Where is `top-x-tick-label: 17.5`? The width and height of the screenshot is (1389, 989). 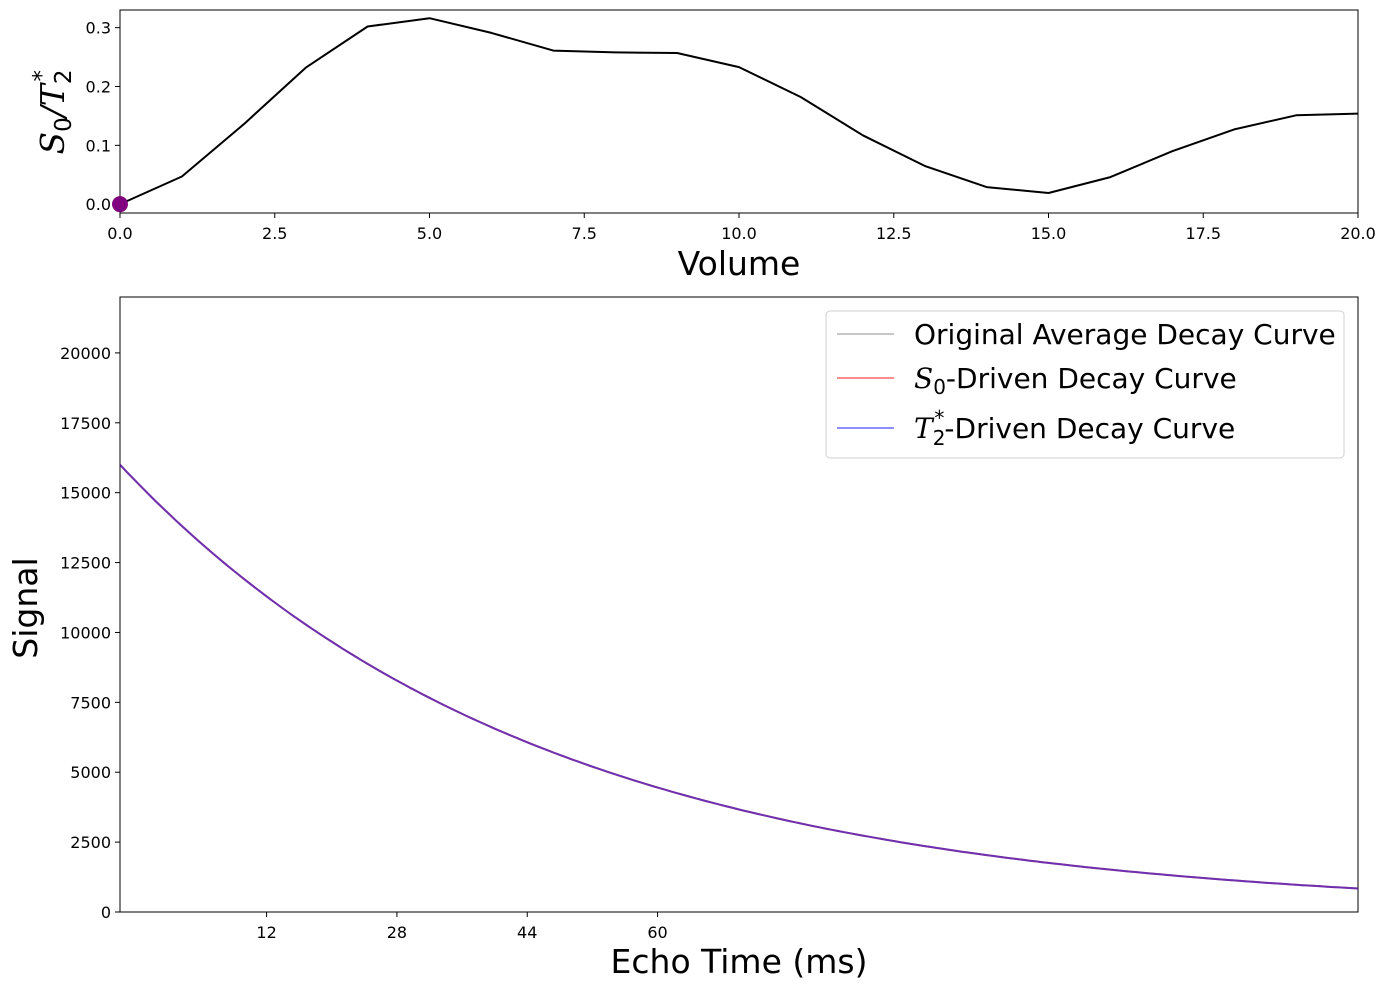
top-x-tick-label: 17.5 is located at coordinates (1203, 233).